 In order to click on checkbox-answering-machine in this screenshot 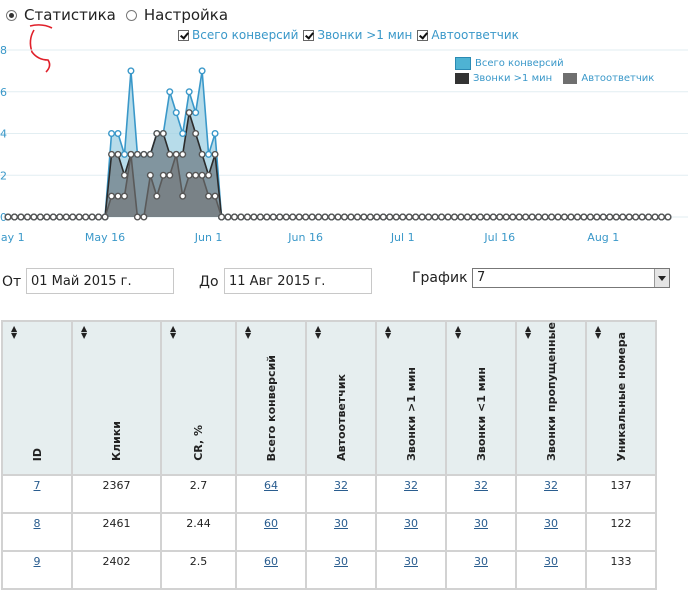, I will do `click(423, 35)`.